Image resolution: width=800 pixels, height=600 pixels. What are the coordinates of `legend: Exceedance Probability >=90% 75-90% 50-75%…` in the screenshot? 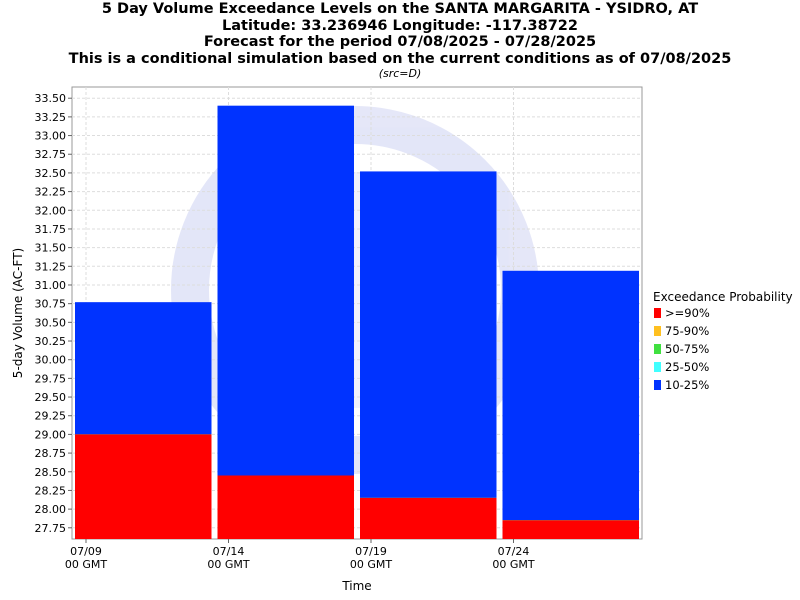 It's located at (723, 341).